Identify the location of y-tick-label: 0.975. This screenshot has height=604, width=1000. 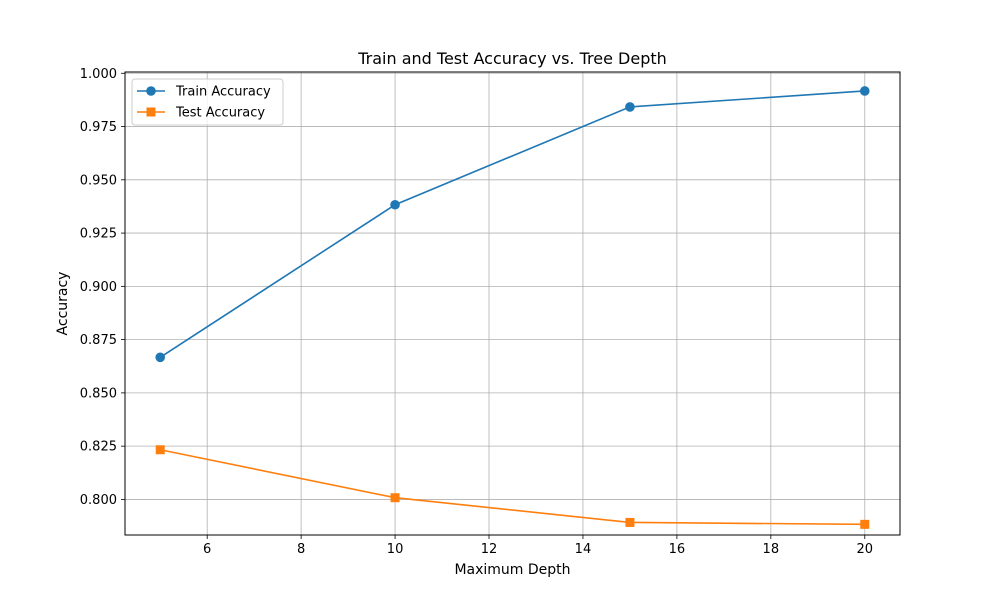
(98, 127).